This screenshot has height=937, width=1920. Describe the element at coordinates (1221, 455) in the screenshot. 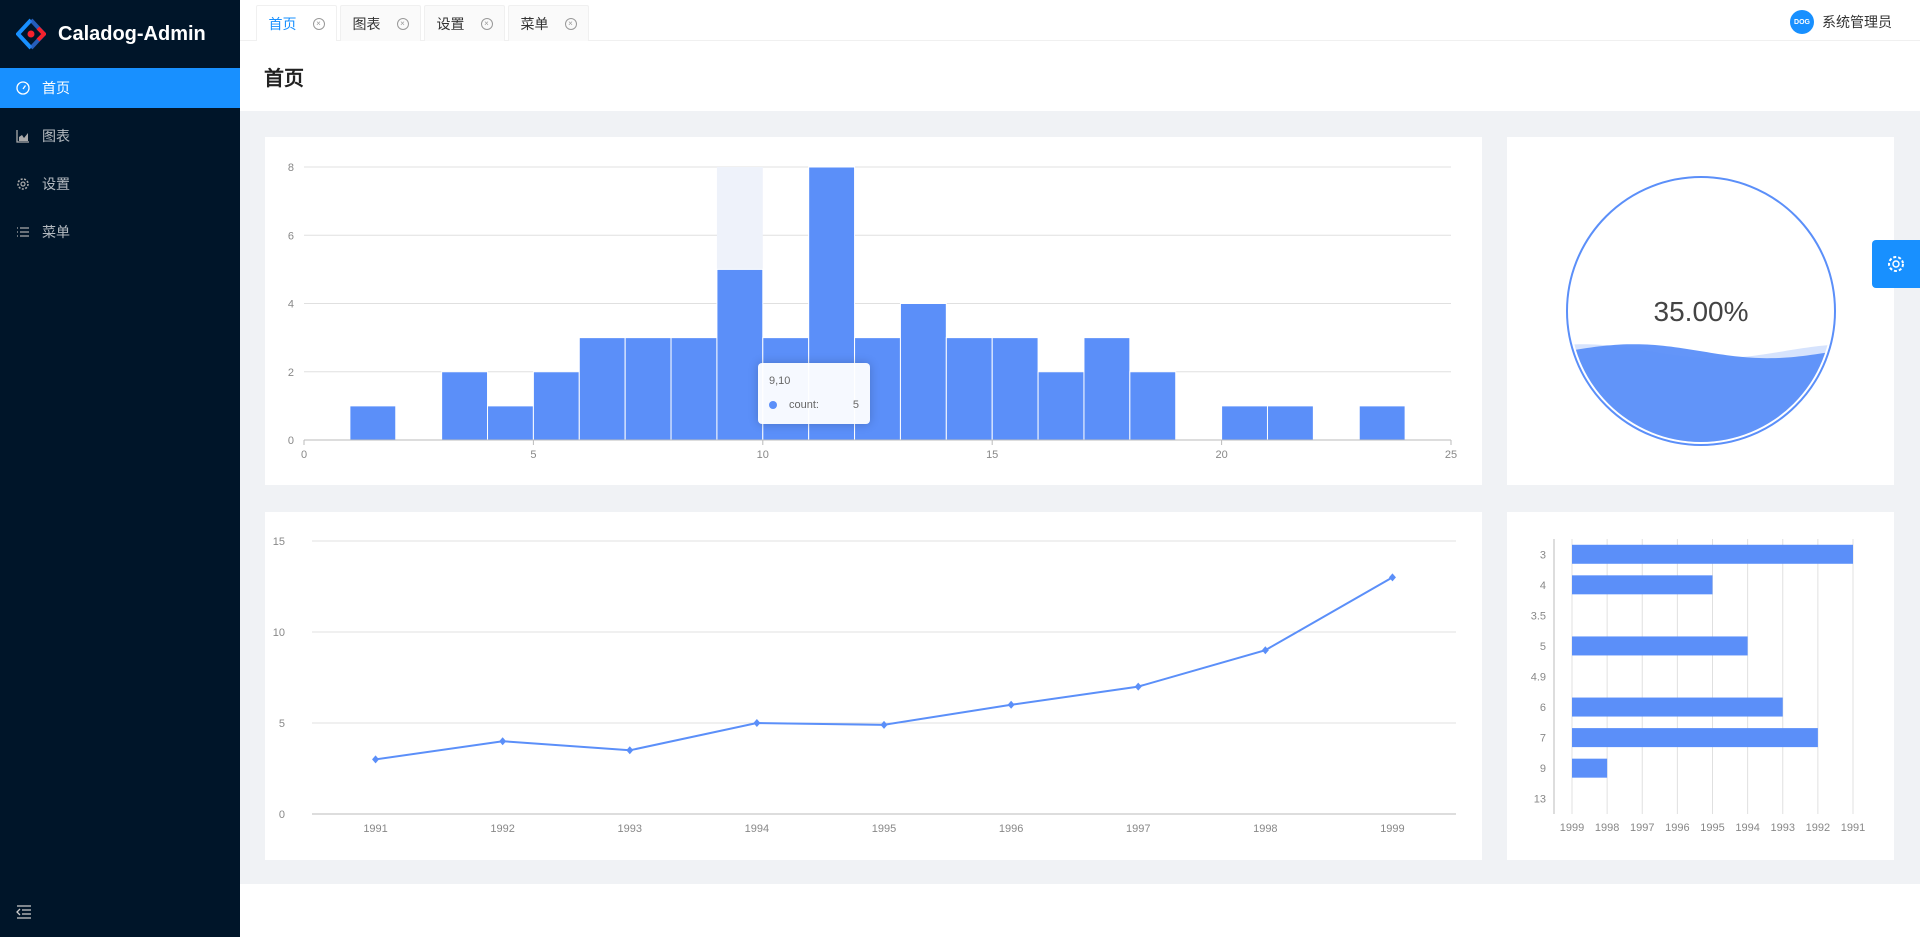

I see `x-tick-label: 20` at that location.